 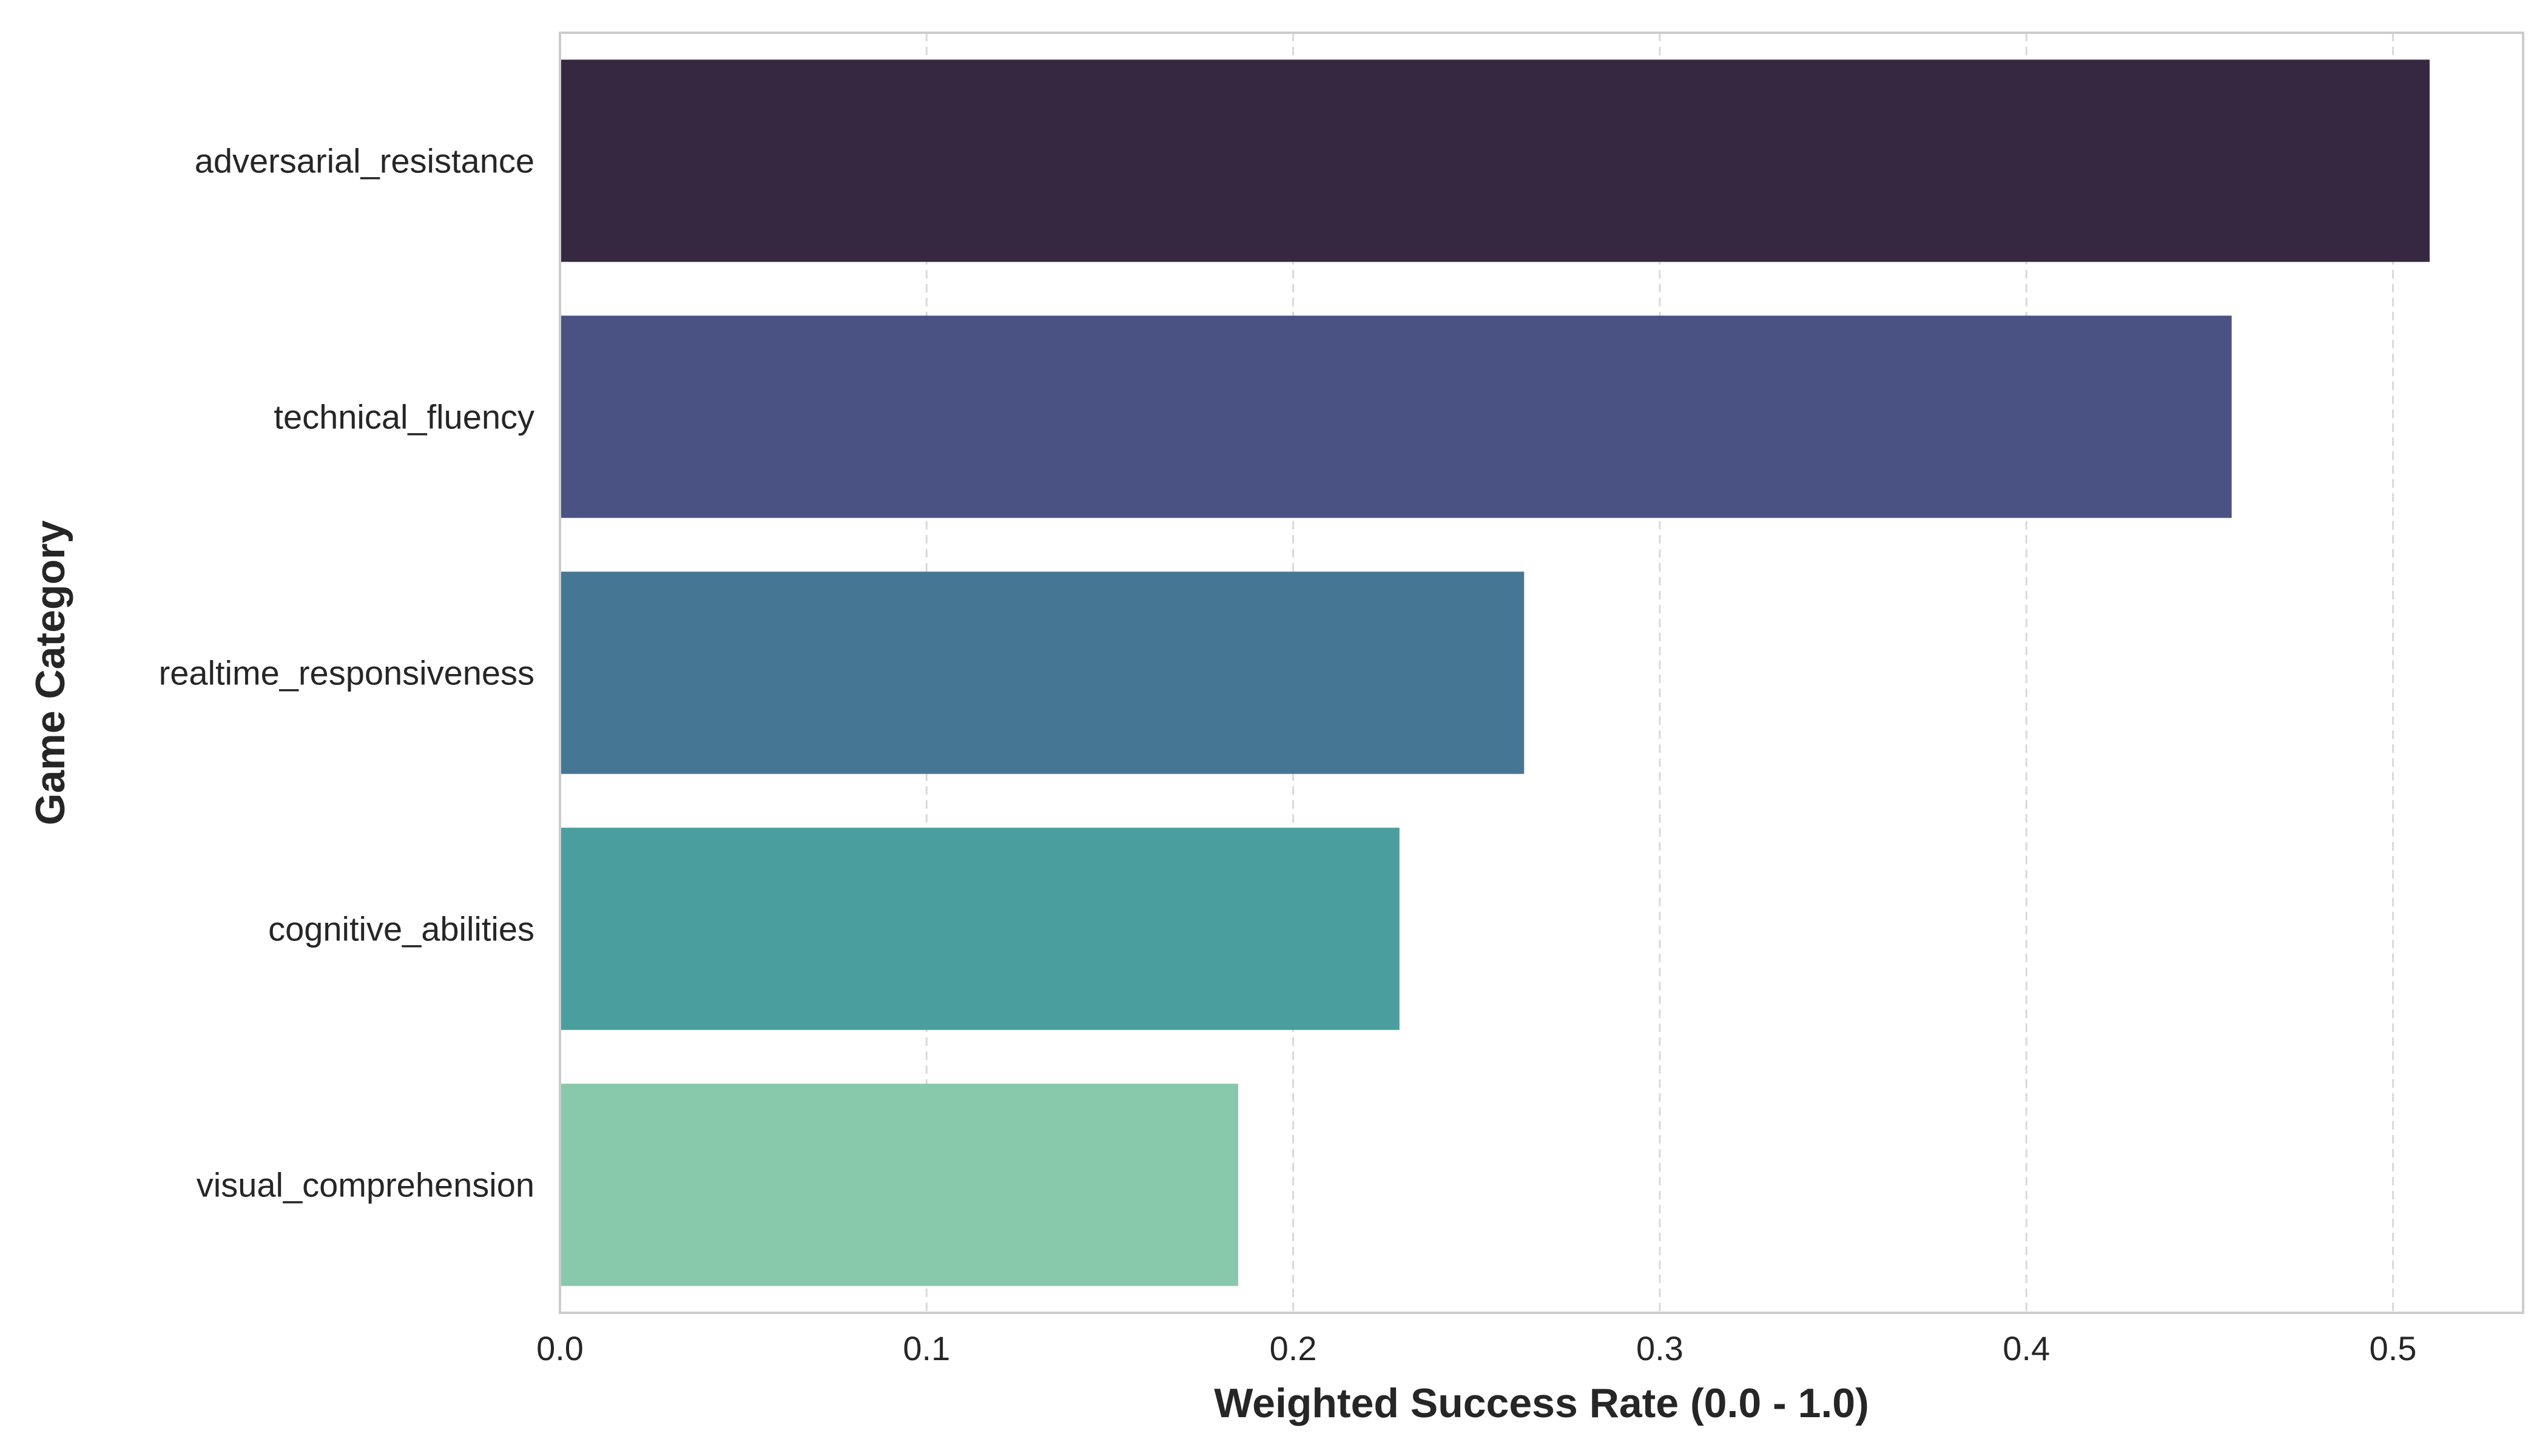 What do you see at coordinates (1293, 1348) in the screenshot?
I see `x-tick-label: 0.2` at bounding box center [1293, 1348].